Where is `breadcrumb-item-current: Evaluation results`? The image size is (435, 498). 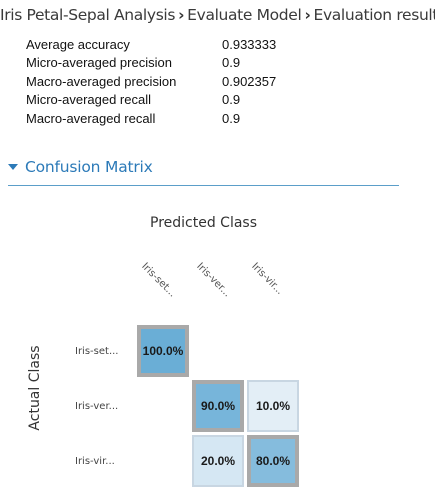 breadcrumb-item-current: Evaluation results is located at coordinates (374, 15).